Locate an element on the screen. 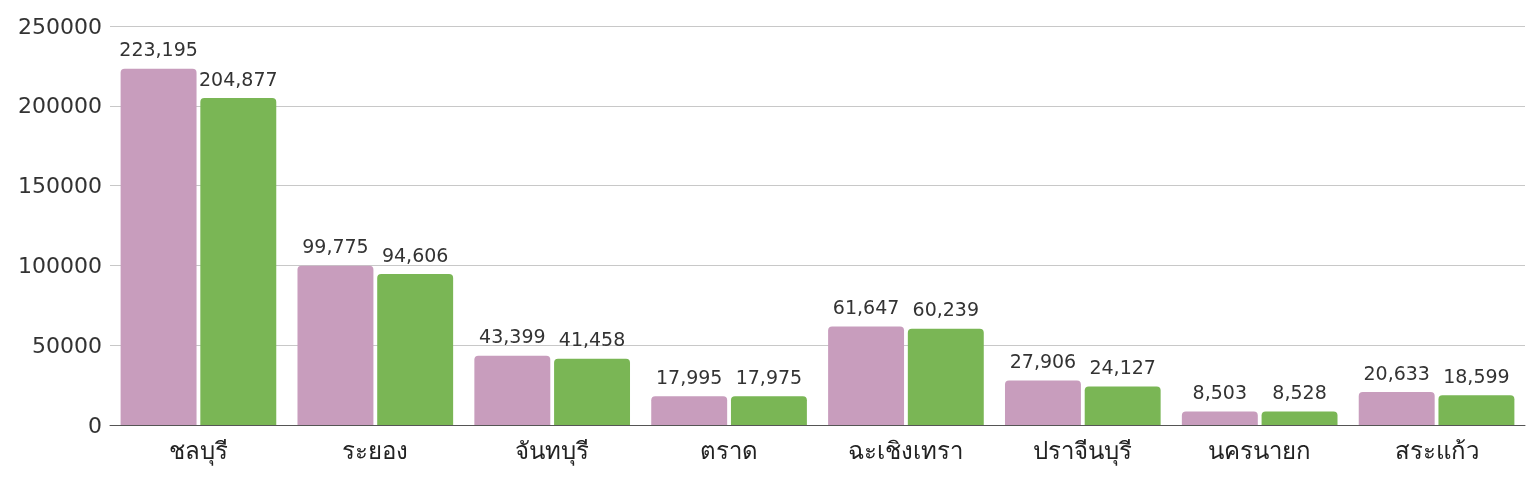 Image resolution: width=1530 pixels, height=481 pixels. x-tick-label: นครนายก is located at coordinates (1260, 451).